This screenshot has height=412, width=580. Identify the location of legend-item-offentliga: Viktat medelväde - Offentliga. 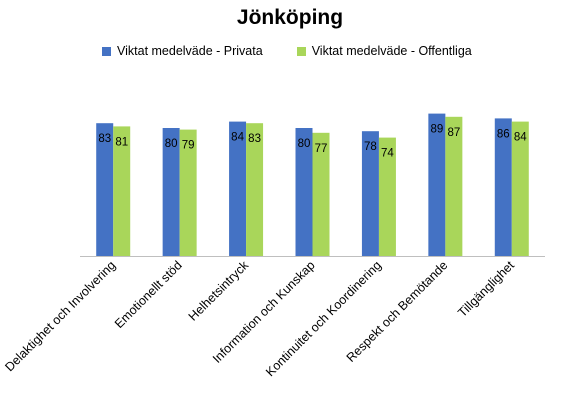
(384, 51).